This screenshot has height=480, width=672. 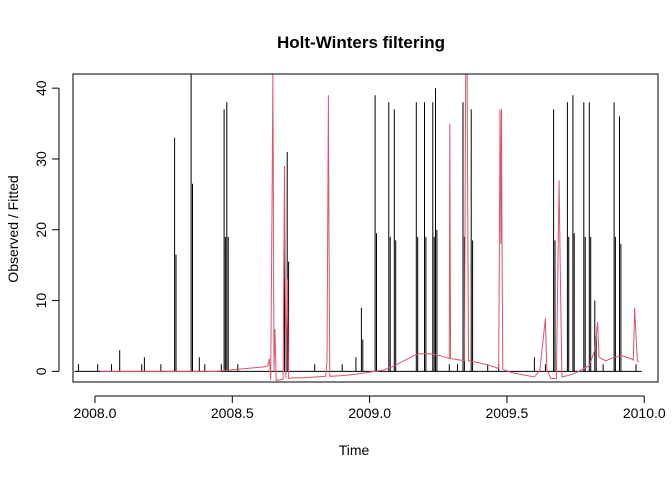 What do you see at coordinates (507, 413) in the screenshot?
I see `x-tick-label: 2009.5` at bounding box center [507, 413].